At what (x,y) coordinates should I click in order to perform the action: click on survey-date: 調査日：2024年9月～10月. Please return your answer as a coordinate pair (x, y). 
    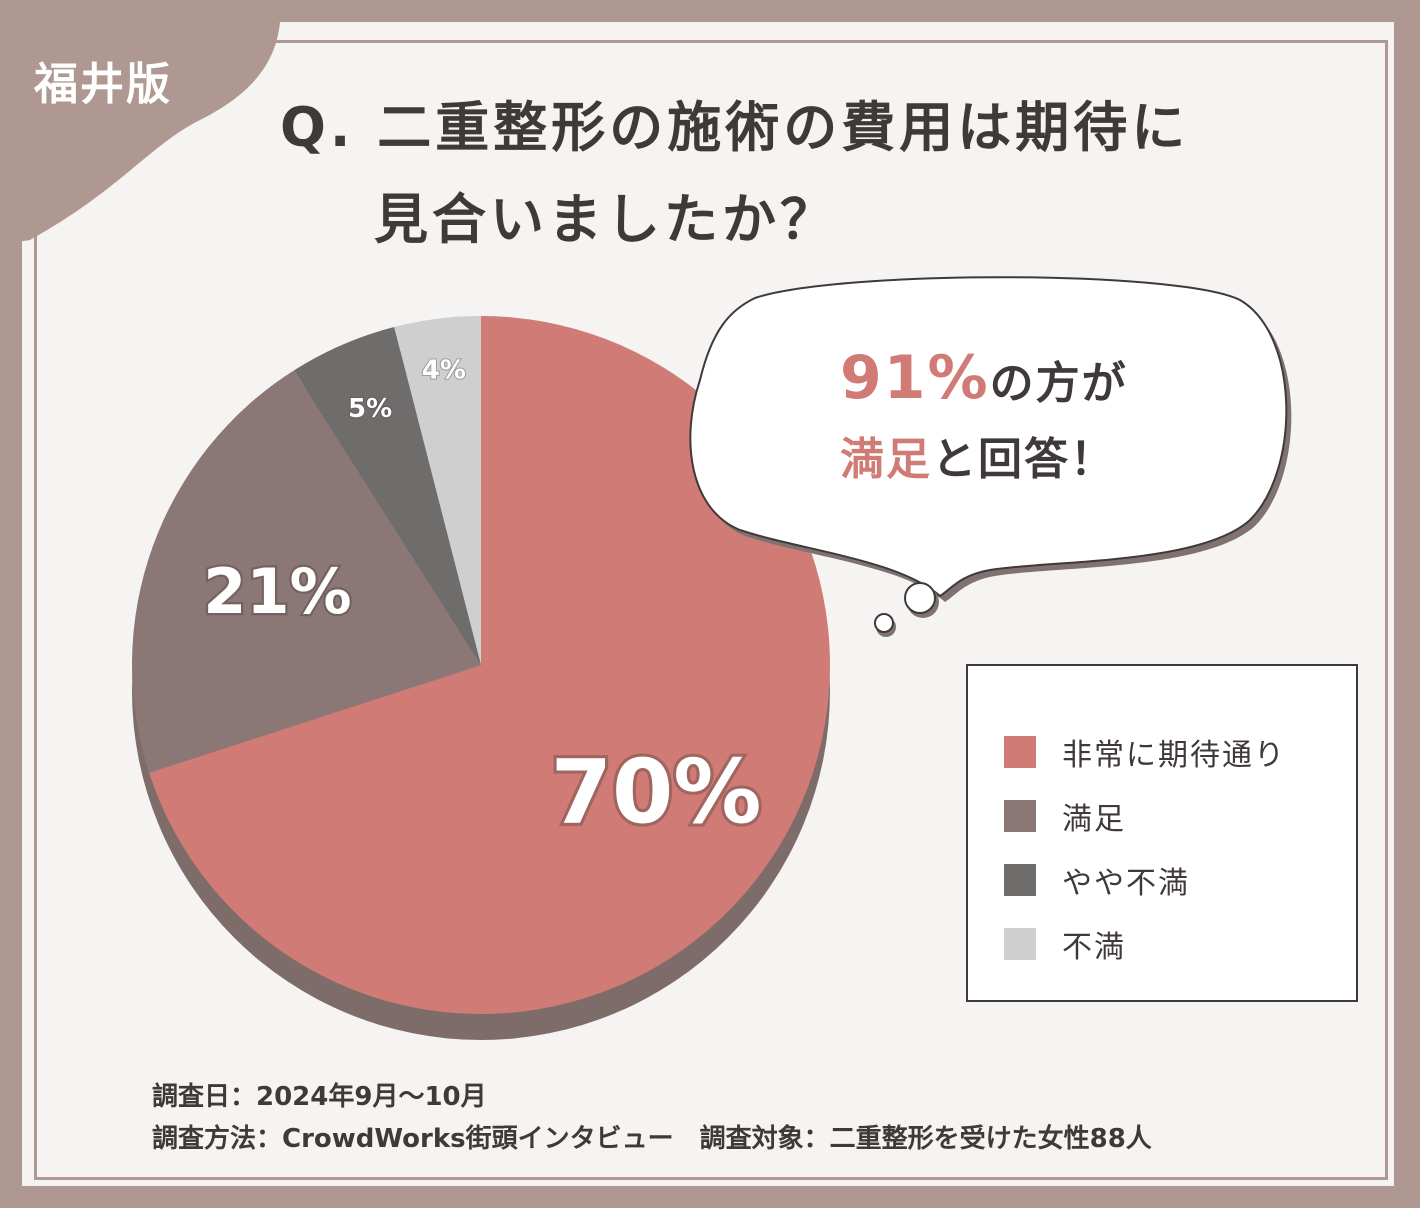
    Looking at the image, I should click on (319, 1097).